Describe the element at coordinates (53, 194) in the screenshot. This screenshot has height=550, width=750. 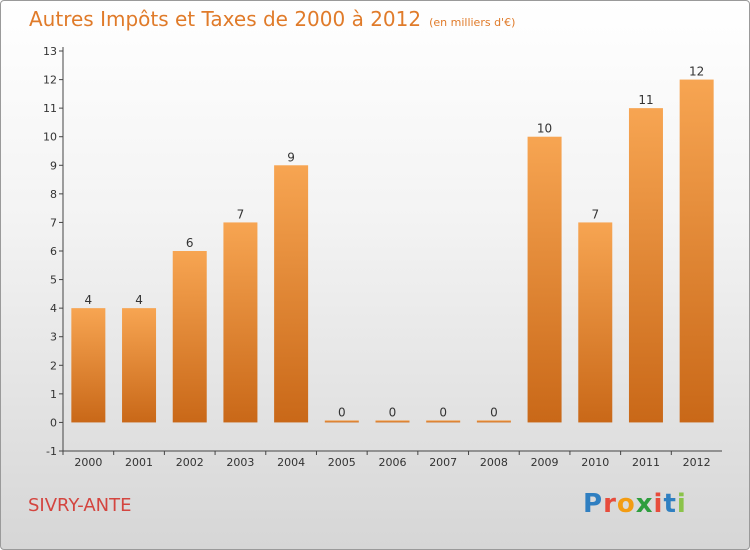
I see `y-tick-label: 8` at that location.